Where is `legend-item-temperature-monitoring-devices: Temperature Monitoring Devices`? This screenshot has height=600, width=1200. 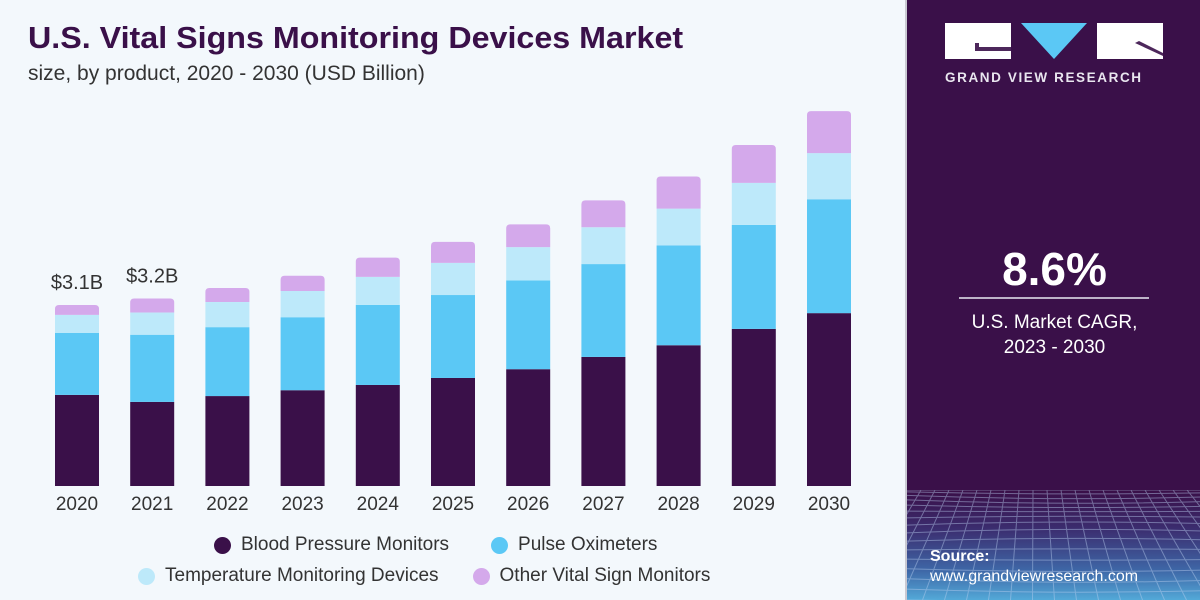
legend-item-temperature-monitoring-devices: Temperature Monitoring Devices is located at coordinates (288, 576).